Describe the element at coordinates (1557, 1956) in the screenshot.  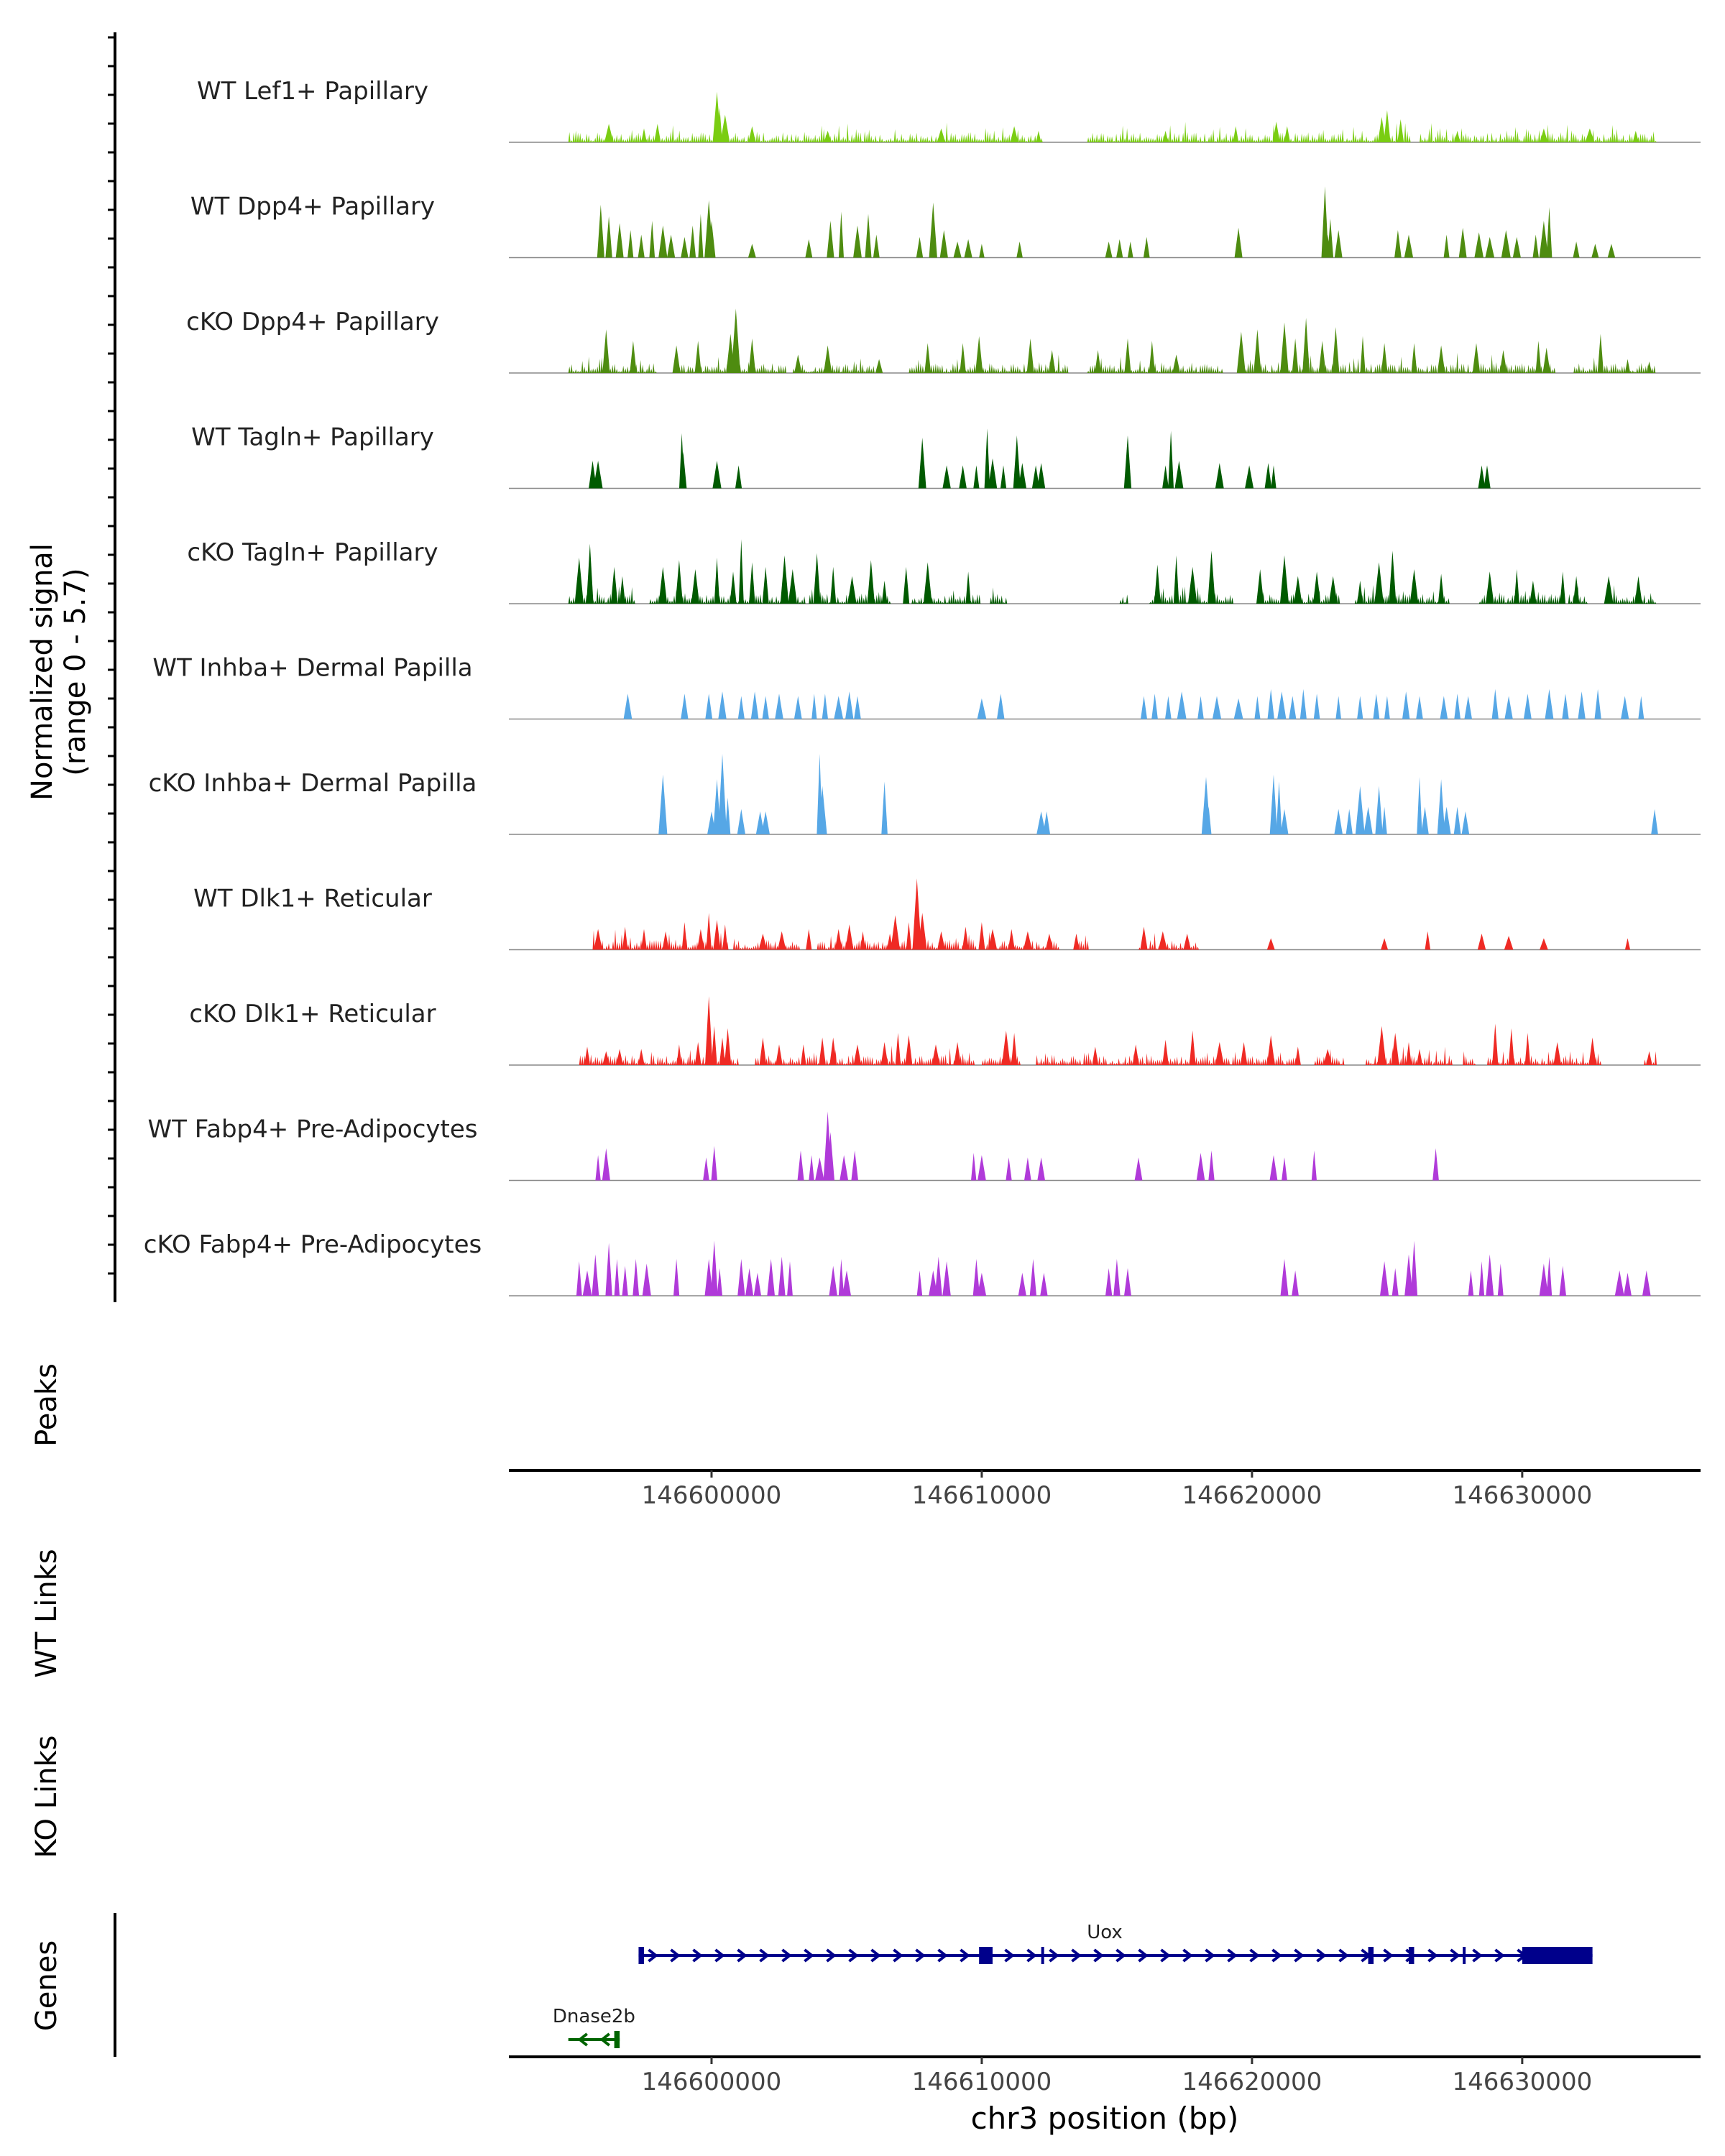
I see `exon` at that location.